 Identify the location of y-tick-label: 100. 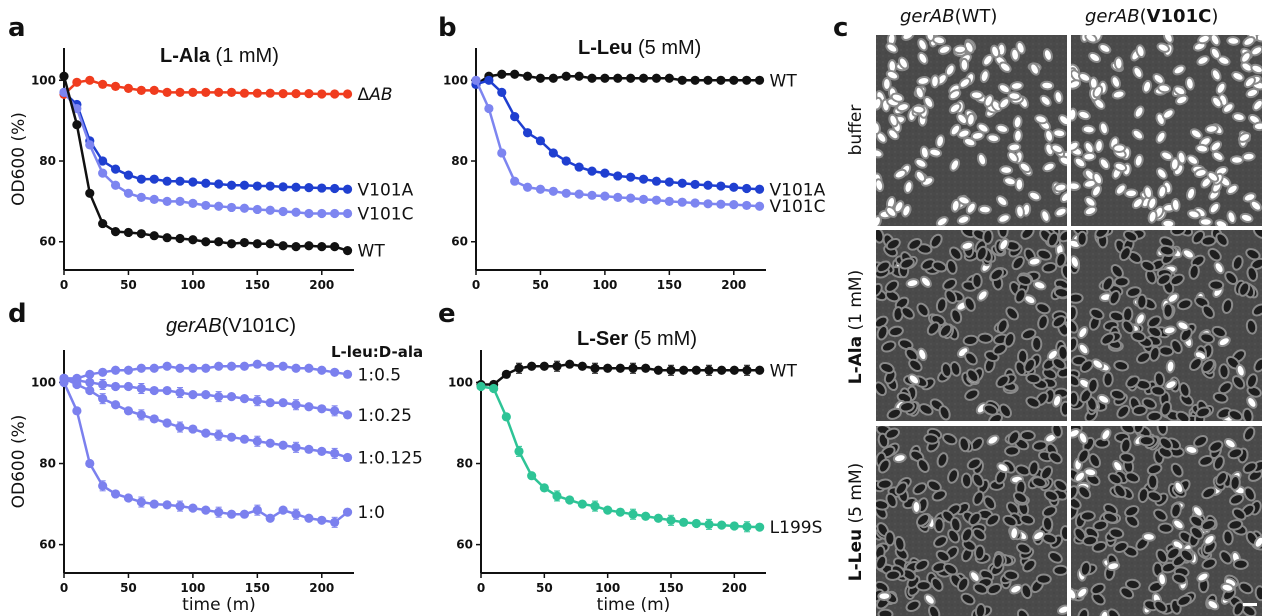
(460, 382).